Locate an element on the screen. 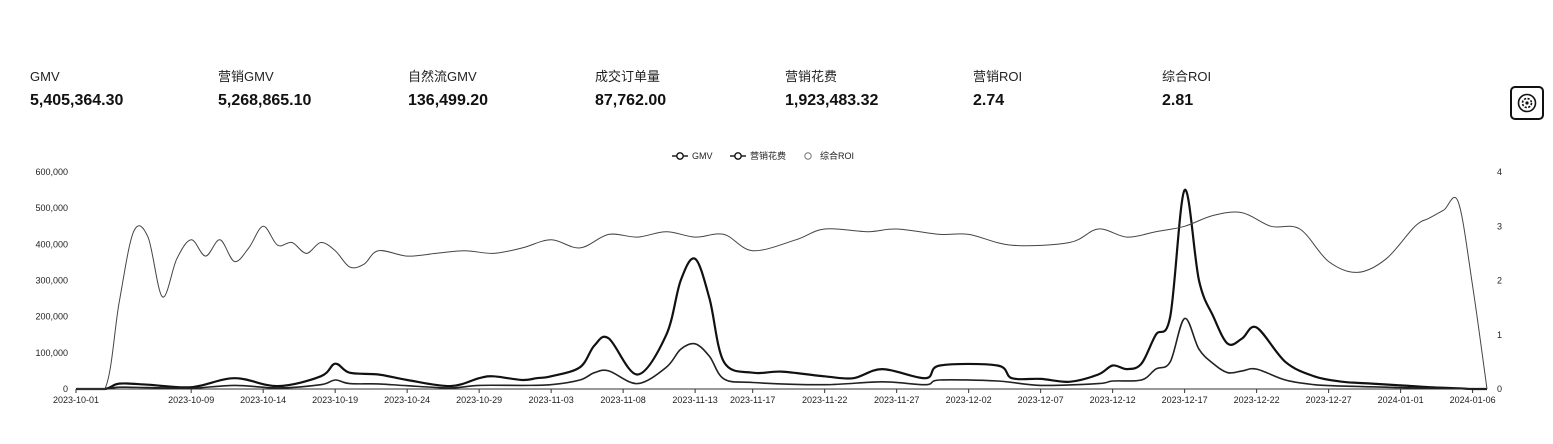 The height and width of the screenshot is (444, 1553). metric-label: GMV is located at coordinates (45, 76).